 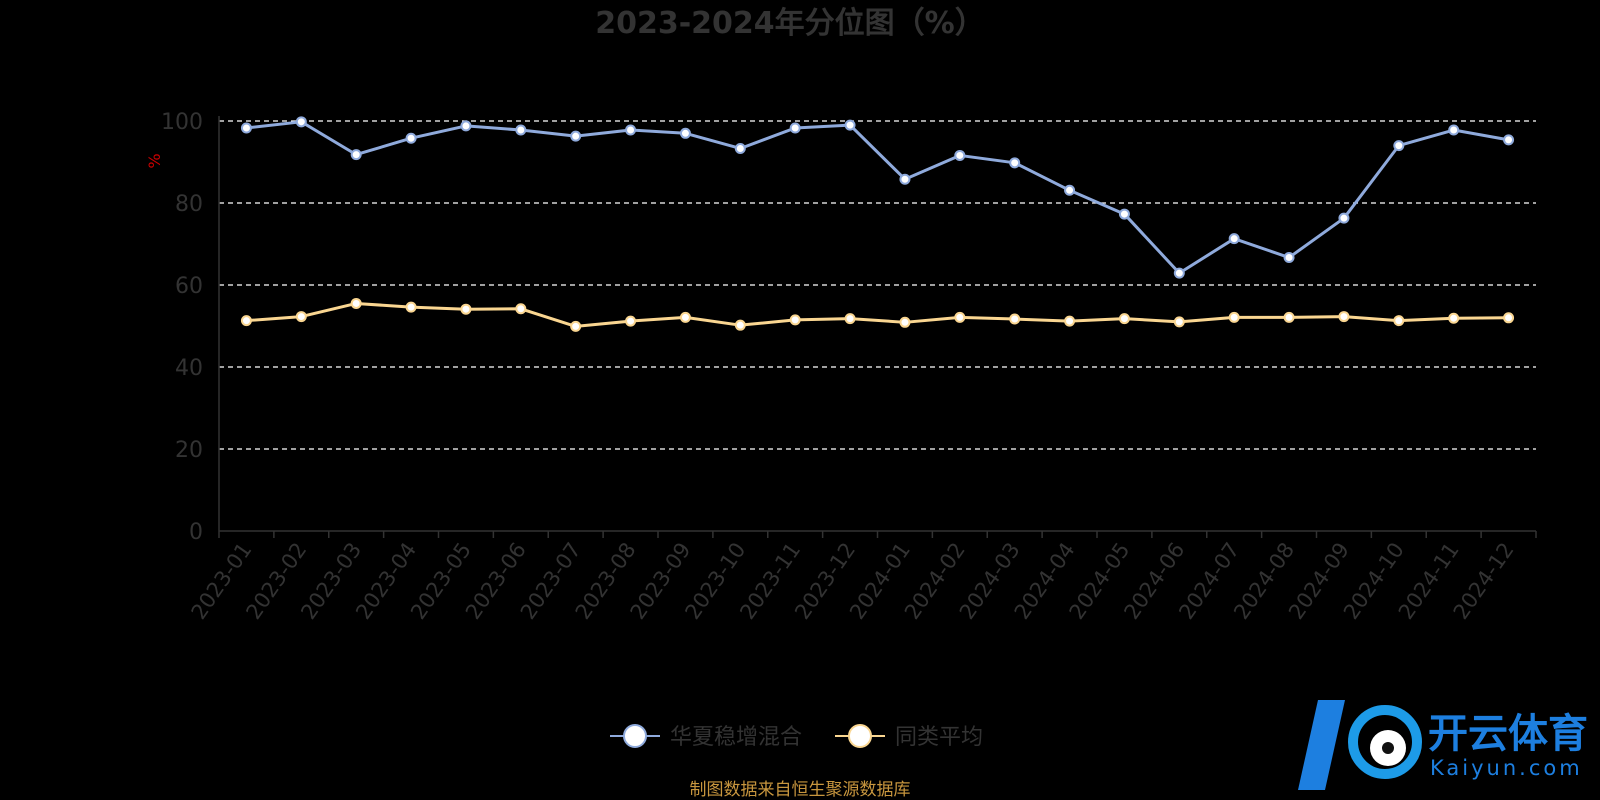 I want to click on legend-item-series-1: 华夏稳增混合, so click(x=706, y=737).